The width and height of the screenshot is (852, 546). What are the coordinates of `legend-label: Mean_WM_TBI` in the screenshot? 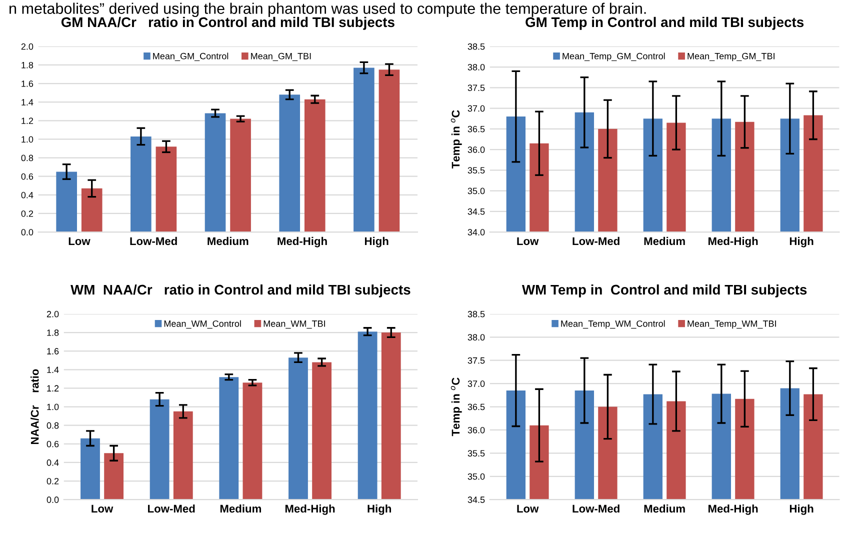 It's located at (294, 324).